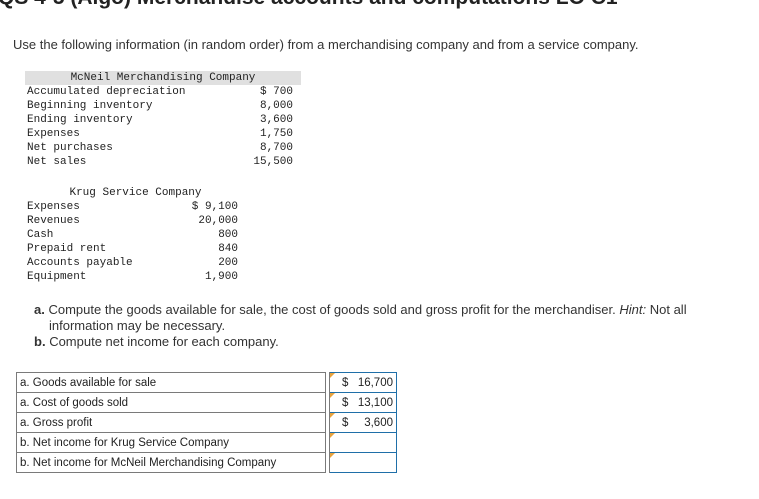 Image resolution: width=759 pixels, height=499 pixels. I want to click on hint-text: Not all, so click(668, 309).